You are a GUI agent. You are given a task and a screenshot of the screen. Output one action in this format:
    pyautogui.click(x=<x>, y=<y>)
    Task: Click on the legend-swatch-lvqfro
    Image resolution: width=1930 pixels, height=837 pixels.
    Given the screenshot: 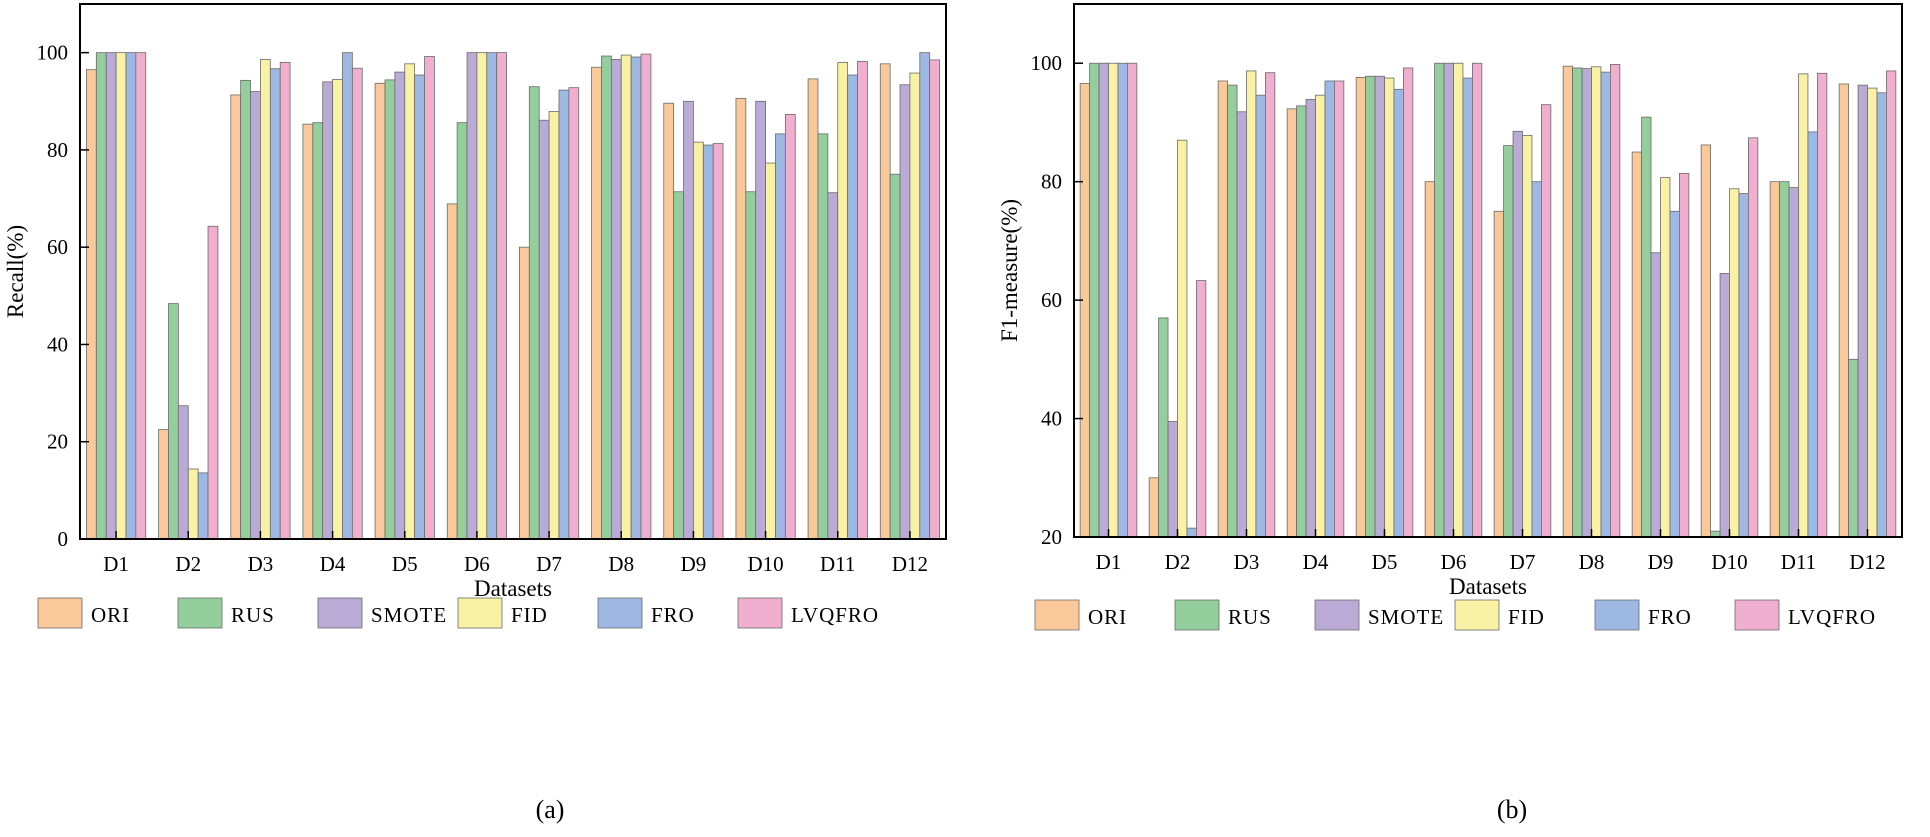 What is the action you would take?
    pyautogui.click(x=760, y=613)
    